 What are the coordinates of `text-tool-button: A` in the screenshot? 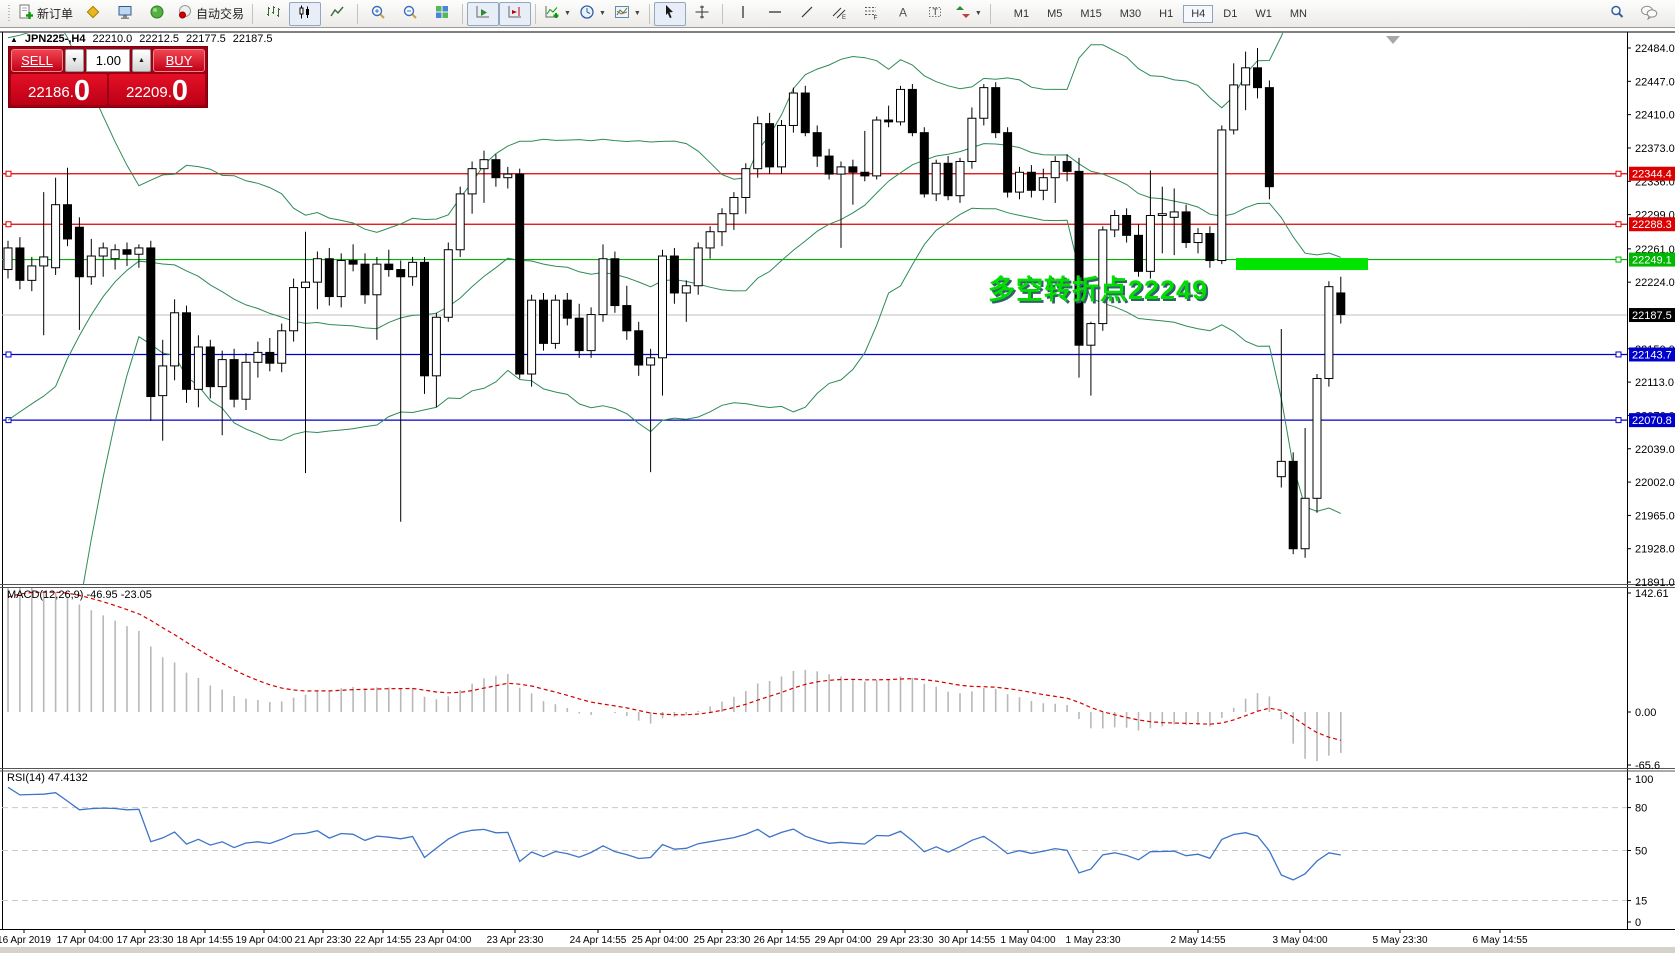 It's located at (903, 14).